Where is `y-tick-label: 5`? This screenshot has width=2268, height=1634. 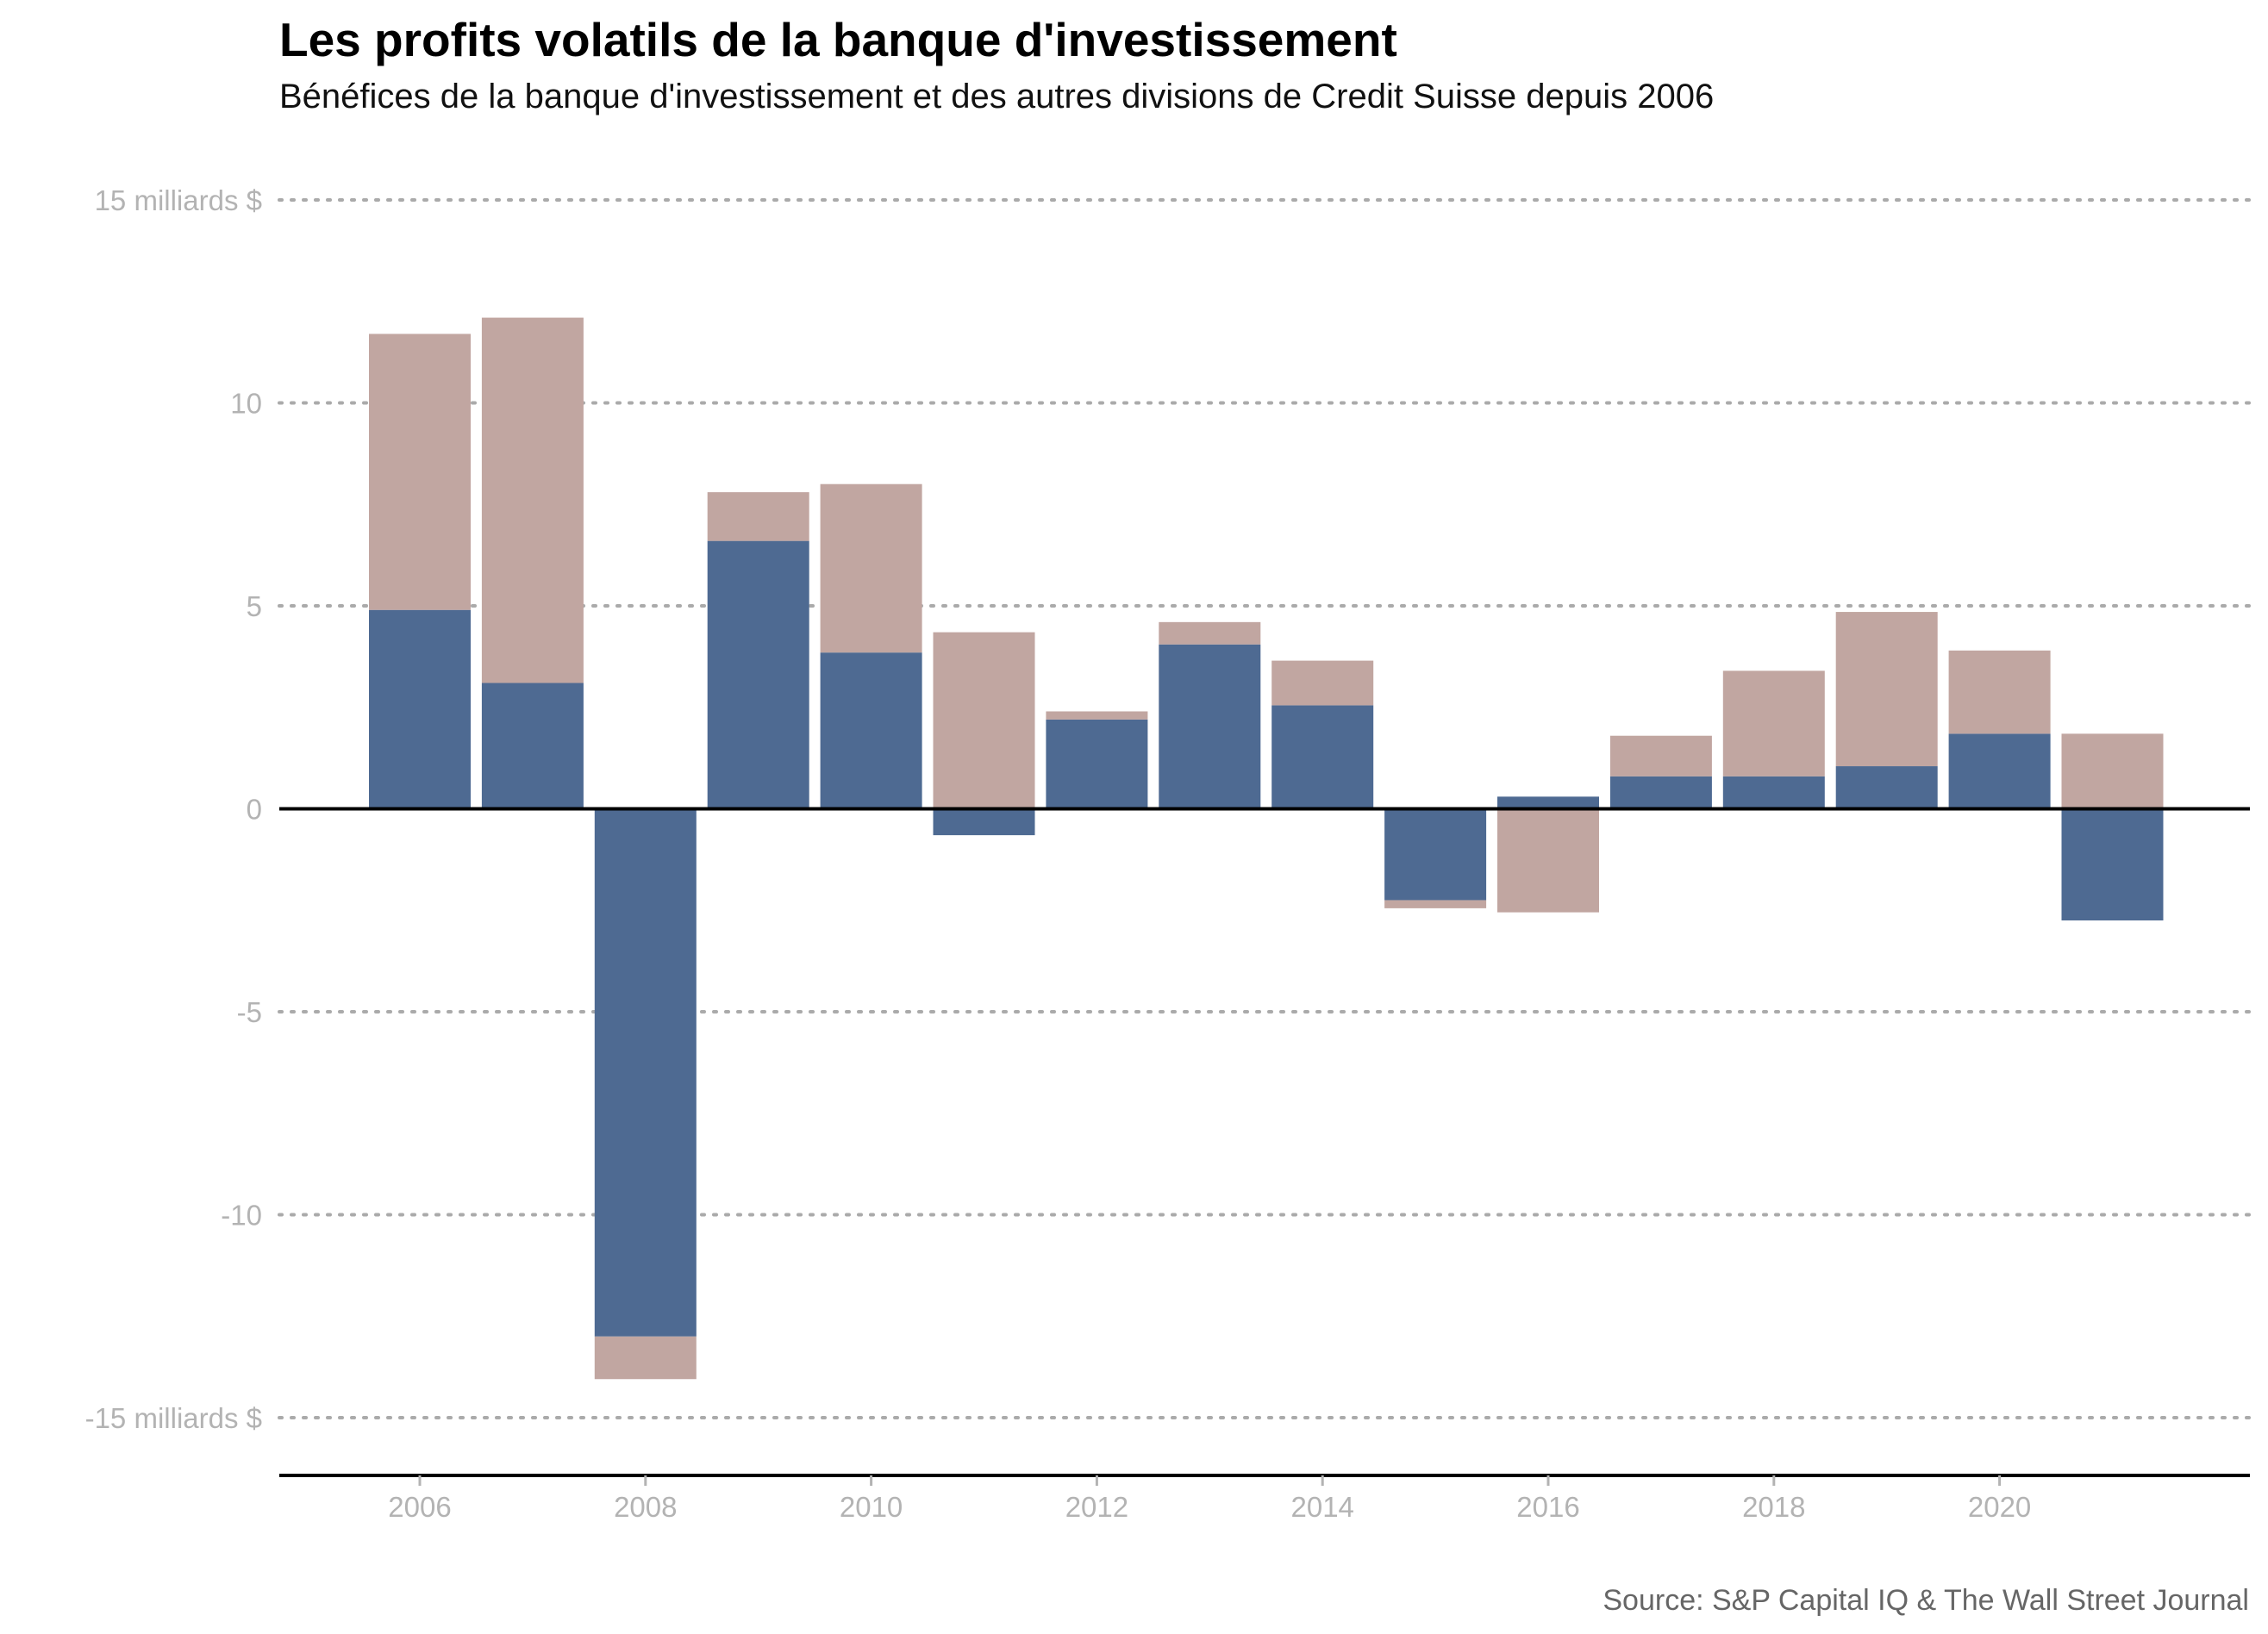 y-tick-label: 5 is located at coordinates (255, 606).